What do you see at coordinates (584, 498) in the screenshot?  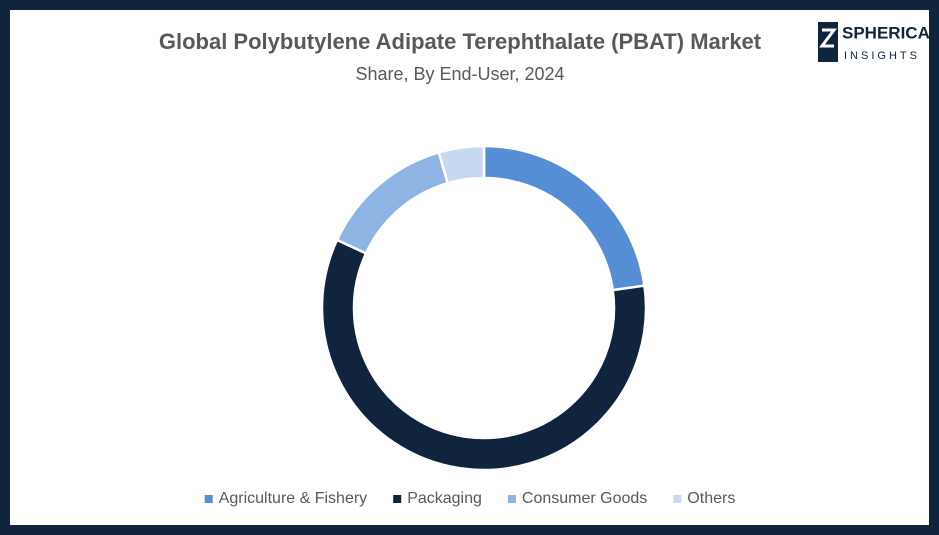 I see `legend-label: Consumer Goods` at bounding box center [584, 498].